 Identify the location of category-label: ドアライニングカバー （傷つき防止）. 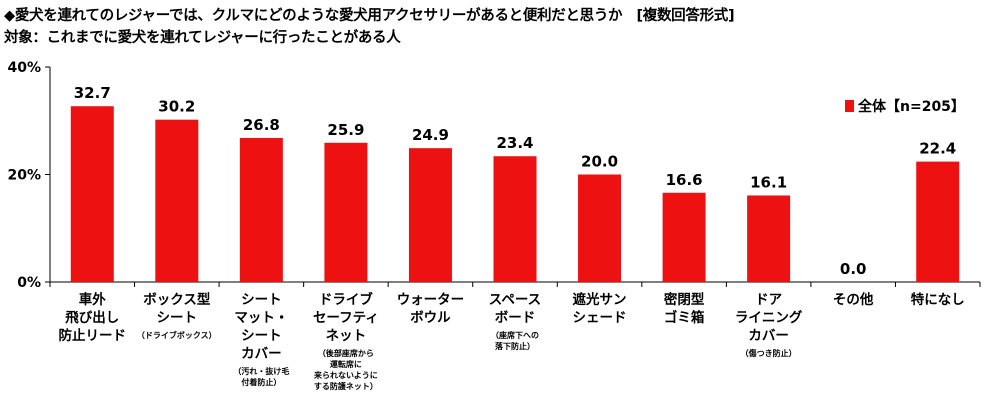
(768, 325).